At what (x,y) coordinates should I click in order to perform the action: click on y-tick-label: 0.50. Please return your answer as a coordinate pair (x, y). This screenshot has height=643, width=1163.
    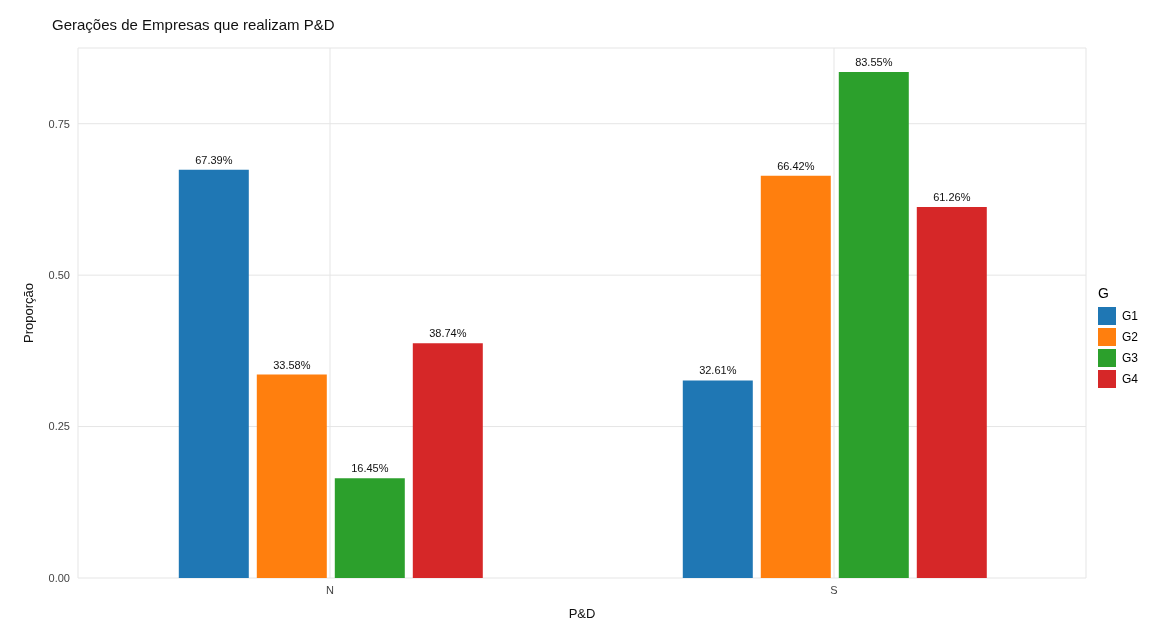
    Looking at the image, I should click on (59, 275).